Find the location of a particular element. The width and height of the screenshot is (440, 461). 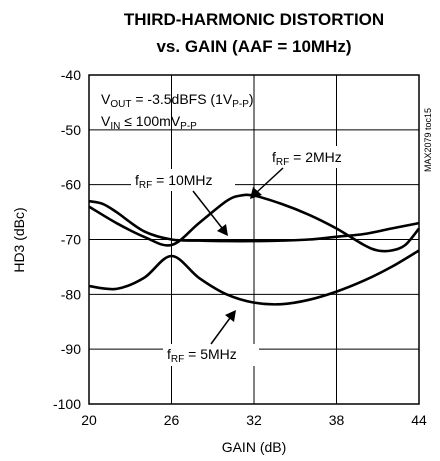

chart-title-line2: vs. GAIN (AAF = 10MHz) is located at coordinates (253, 46).